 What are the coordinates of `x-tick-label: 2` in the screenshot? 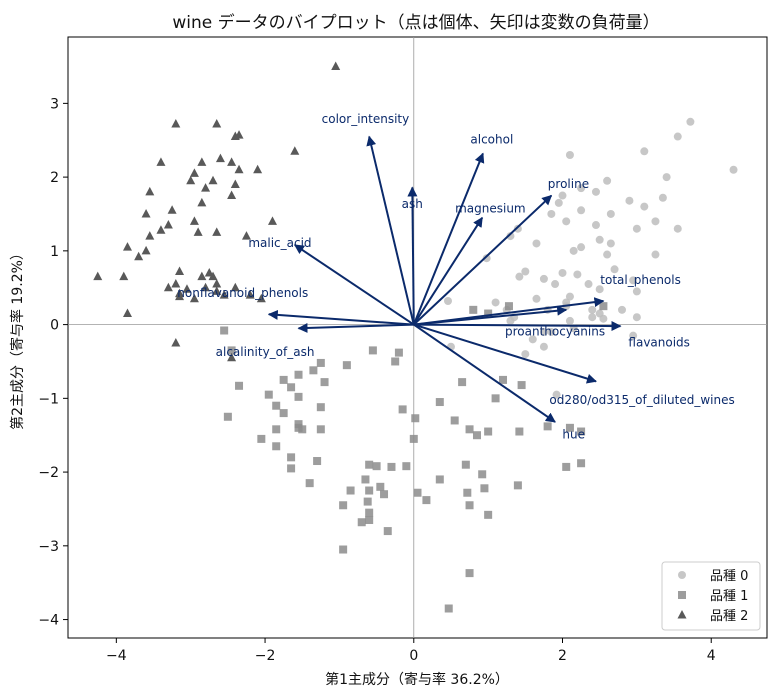 It's located at (562, 656).